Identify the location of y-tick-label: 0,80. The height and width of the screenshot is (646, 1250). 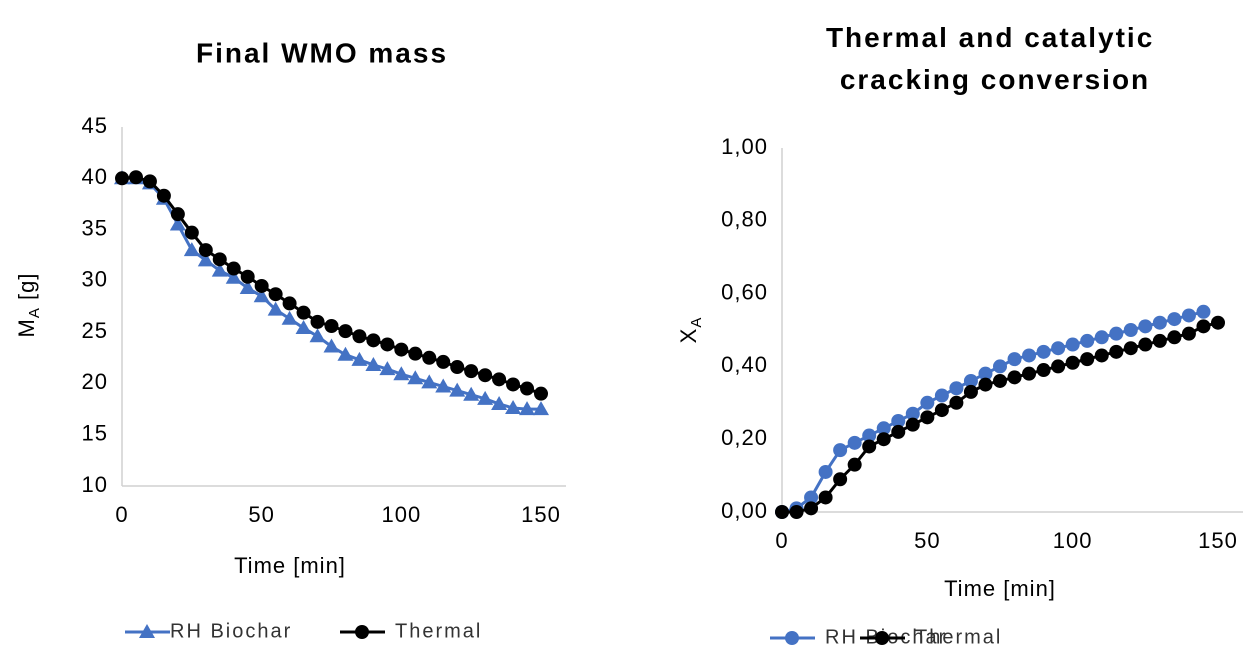
(744, 219).